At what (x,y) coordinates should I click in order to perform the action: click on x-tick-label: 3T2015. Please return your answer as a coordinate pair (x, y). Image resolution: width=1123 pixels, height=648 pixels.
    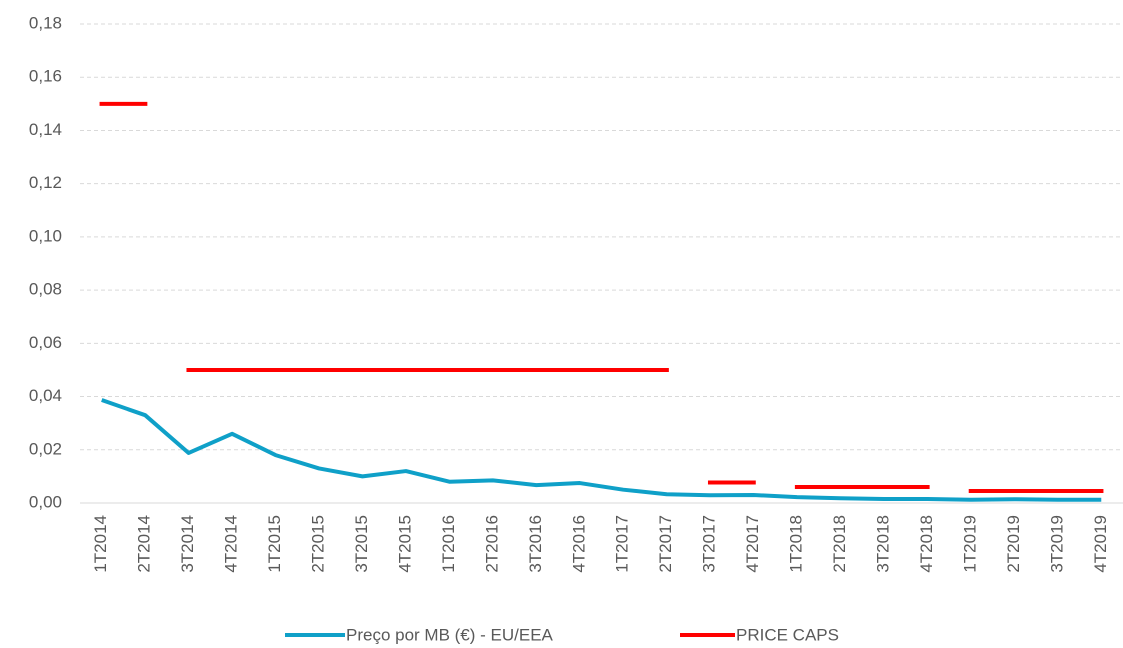
    Looking at the image, I should click on (361, 544).